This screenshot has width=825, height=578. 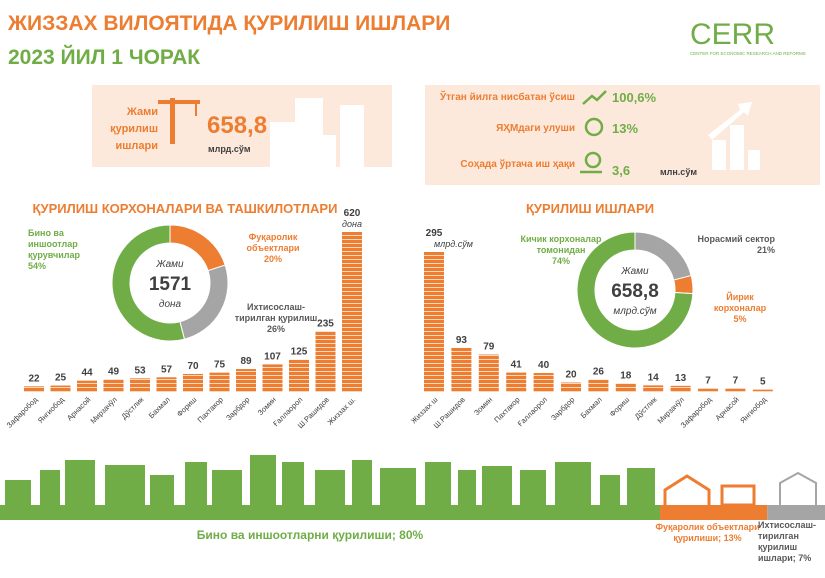 I want to click on segment-value-label: 74%, so click(x=560, y=261).